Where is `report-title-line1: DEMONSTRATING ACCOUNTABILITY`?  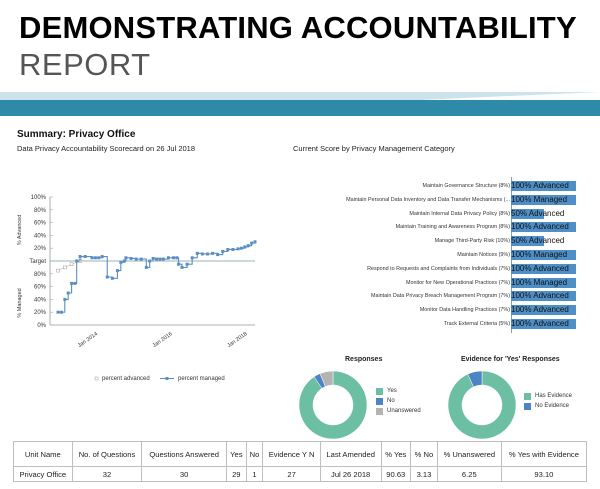 report-title-line1: DEMONSTRATING ACCOUNTABILITY is located at coordinates (298, 27).